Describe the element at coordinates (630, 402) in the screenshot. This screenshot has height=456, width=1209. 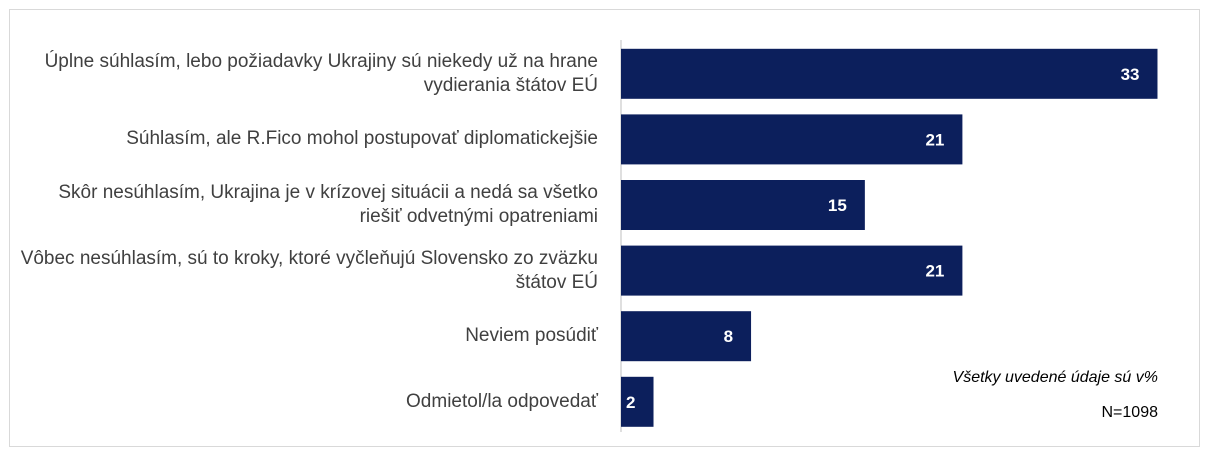
I see `data-label: 2` at that location.